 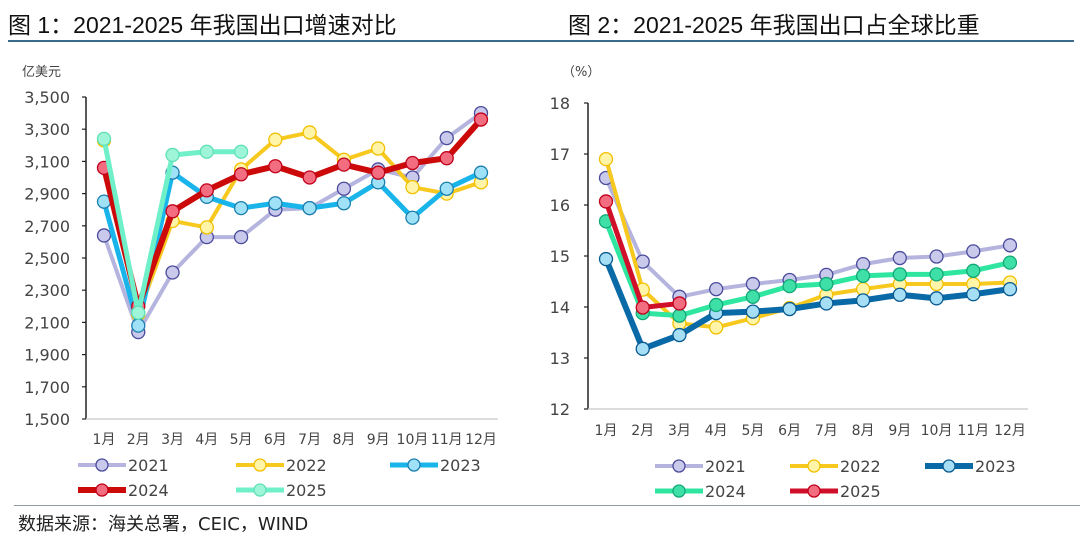 I want to click on legend-label: 2022, so click(x=860, y=466).